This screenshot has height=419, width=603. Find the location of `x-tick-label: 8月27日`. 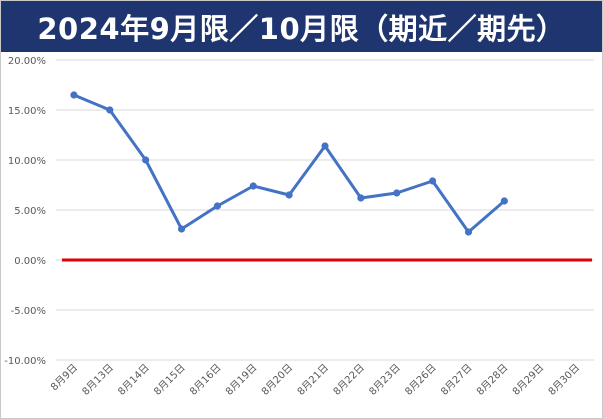

x-tick-label: 8月27日 is located at coordinates (456, 380).